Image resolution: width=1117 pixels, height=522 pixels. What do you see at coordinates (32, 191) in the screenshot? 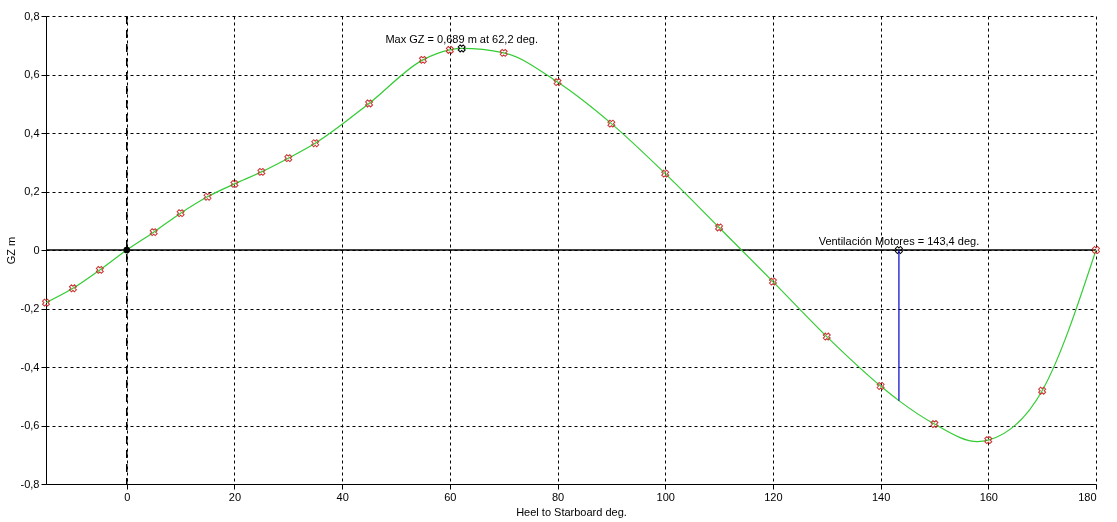
I see `y-tick-label: 0,2` at bounding box center [32, 191].